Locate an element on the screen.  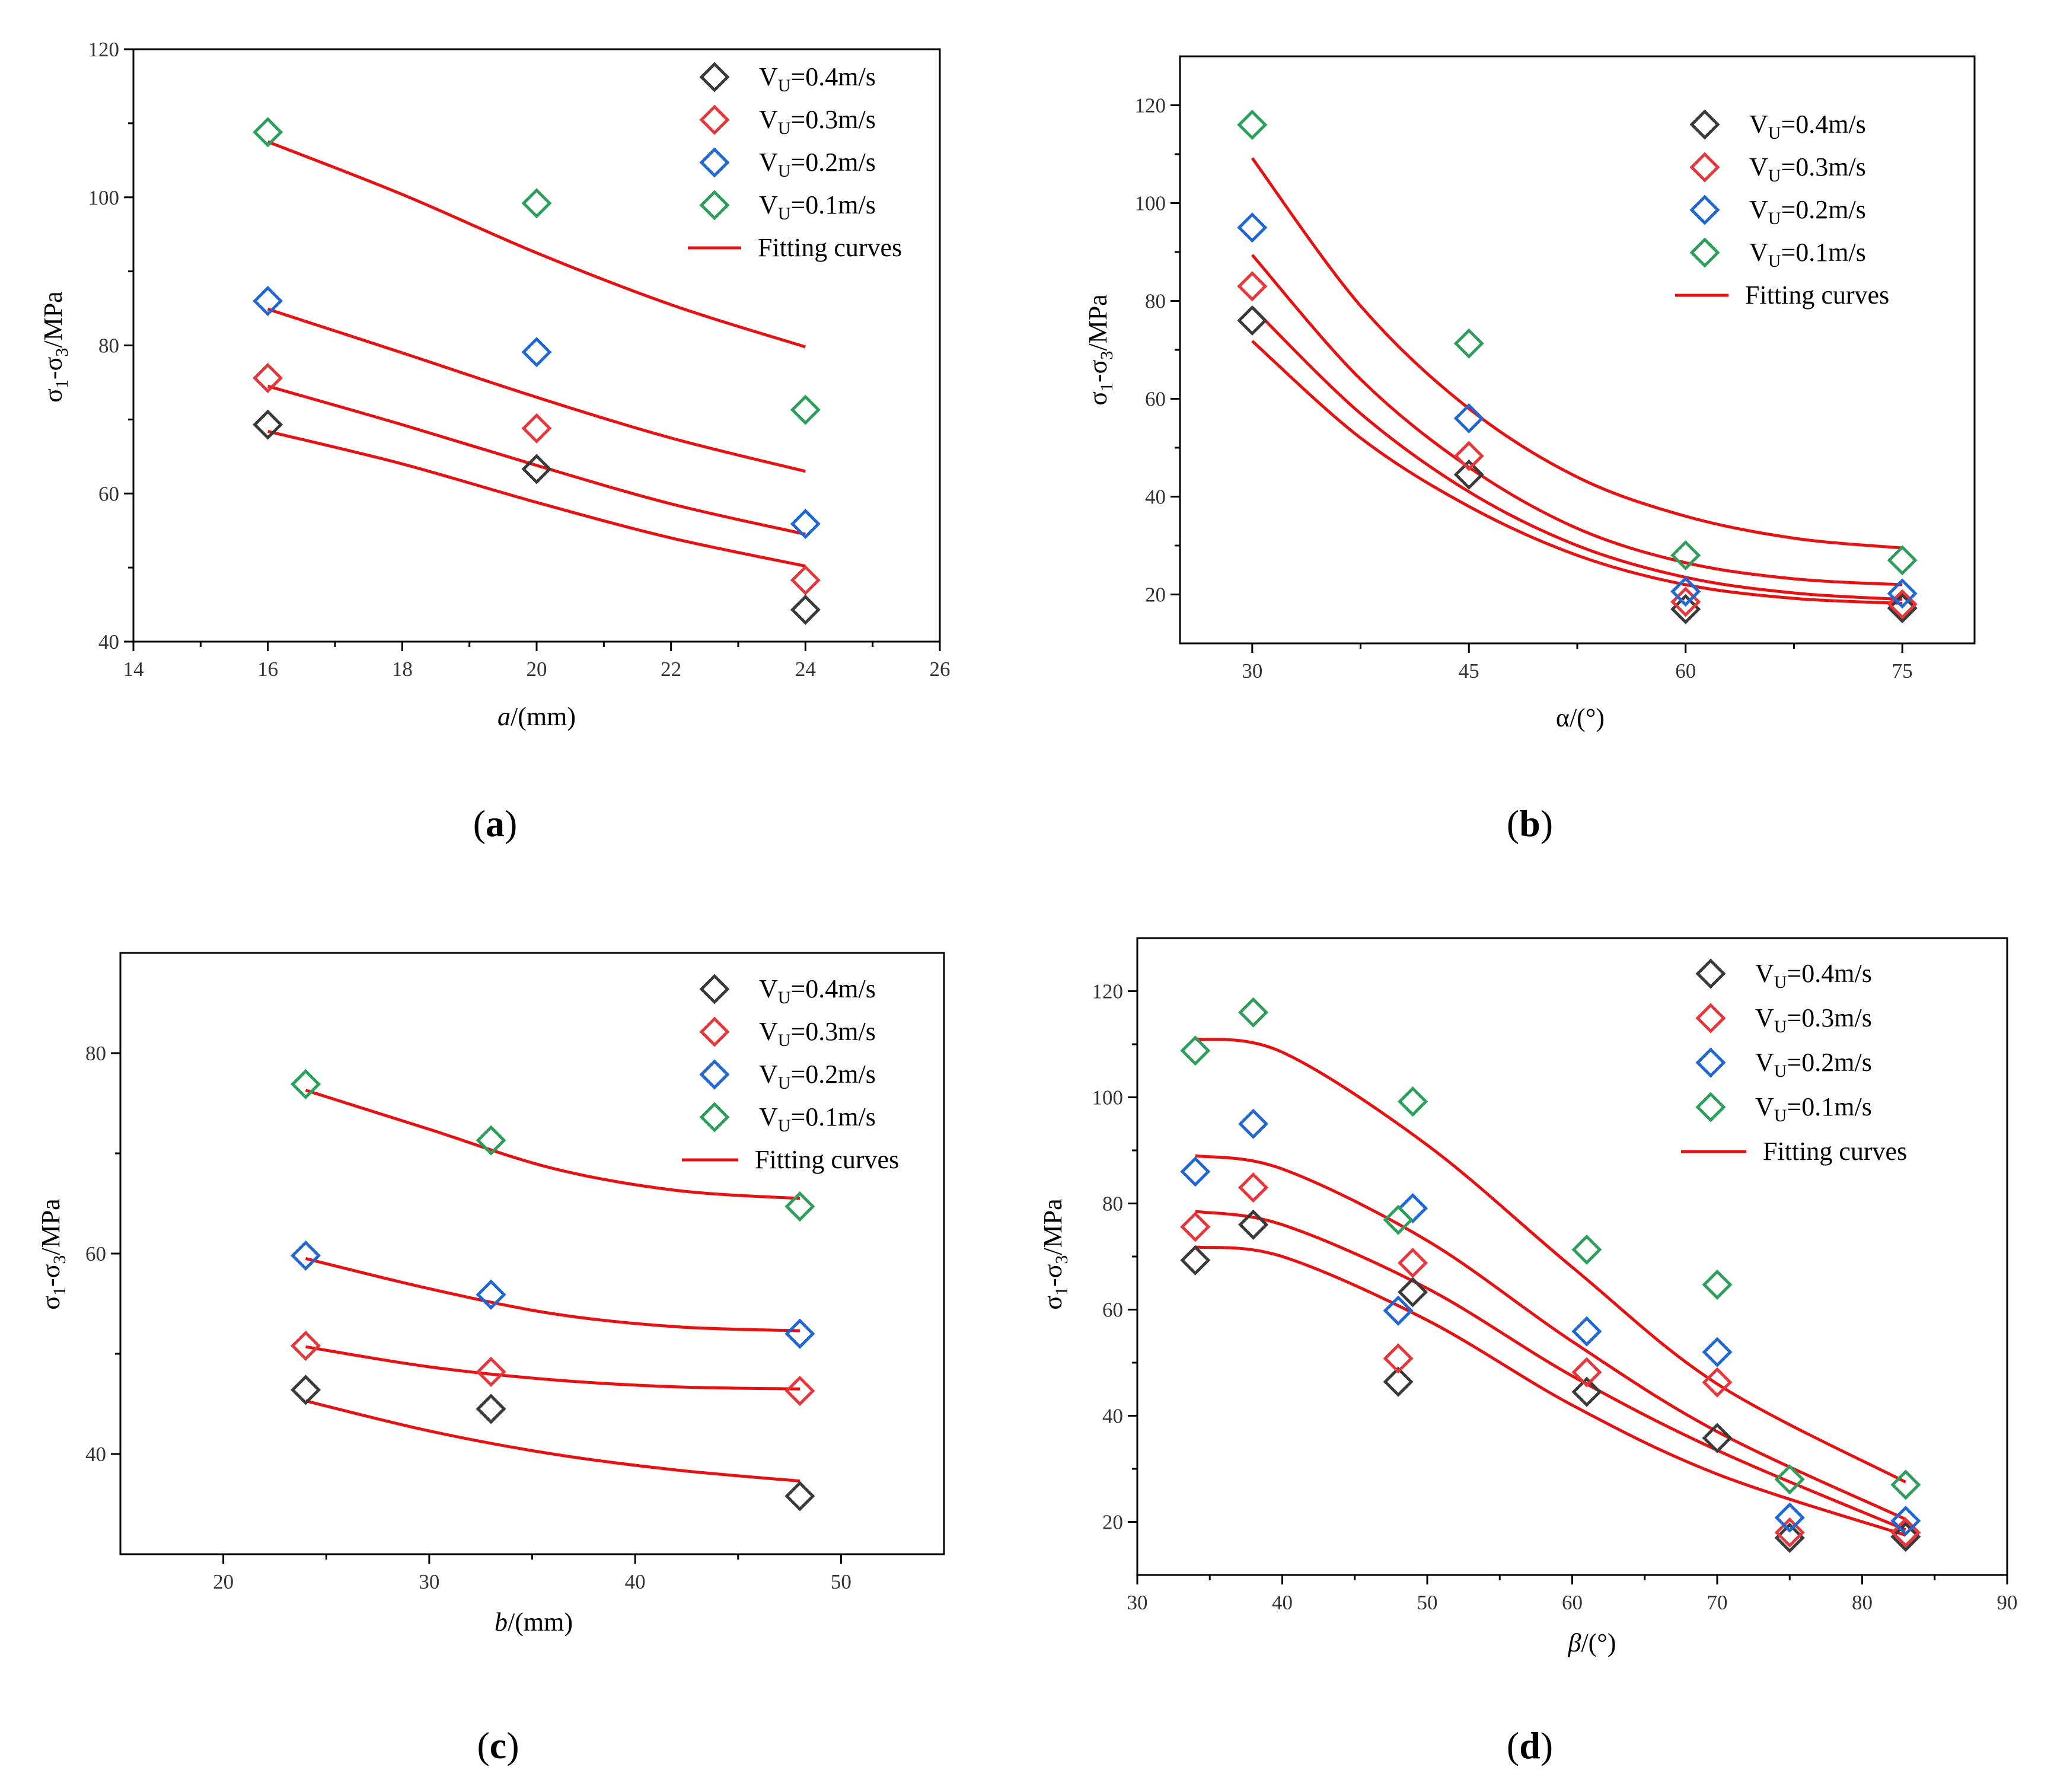
x-axis-label: α/(°) is located at coordinates (1580, 717).